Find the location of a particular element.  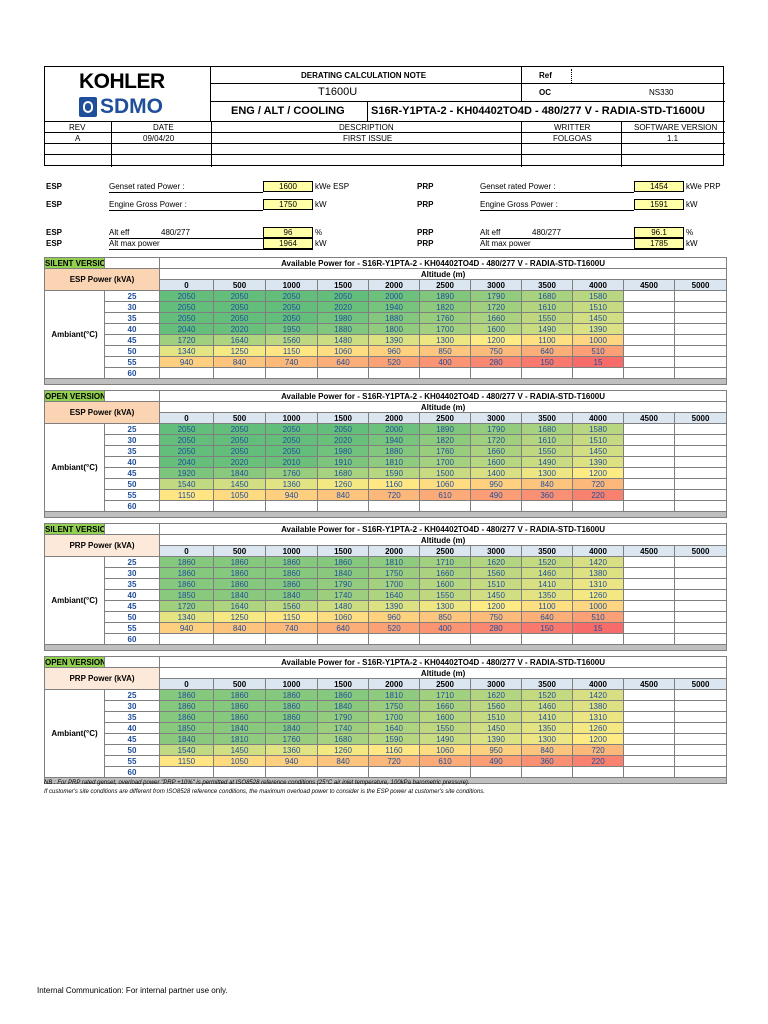

altitude-header: 4000 is located at coordinates (598, 551).